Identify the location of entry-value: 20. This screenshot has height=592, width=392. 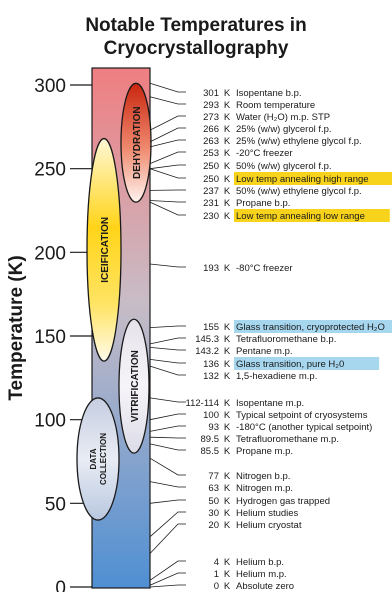
(213, 525).